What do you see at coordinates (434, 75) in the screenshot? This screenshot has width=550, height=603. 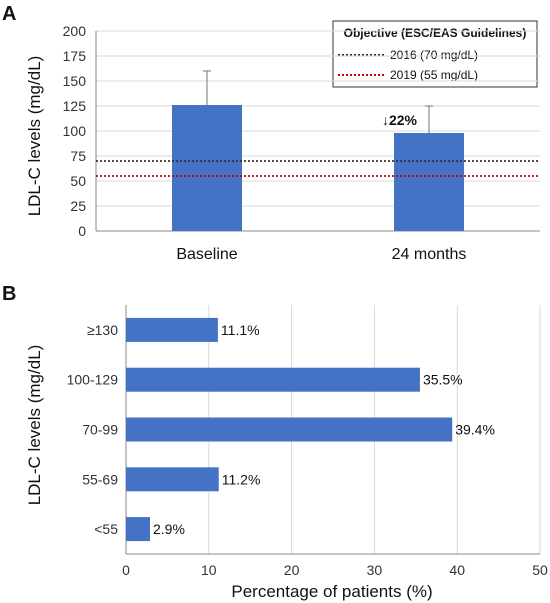 I see `legend-label-2019: 2019 (55 mg/dL)` at bounding box center [434, 75].